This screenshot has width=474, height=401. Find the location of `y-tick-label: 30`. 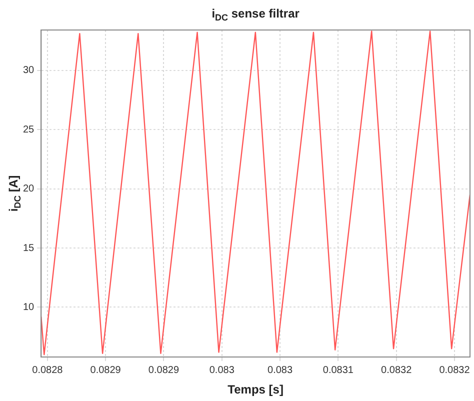

y-tick-label: 30 is located at coordinates (29, 70).